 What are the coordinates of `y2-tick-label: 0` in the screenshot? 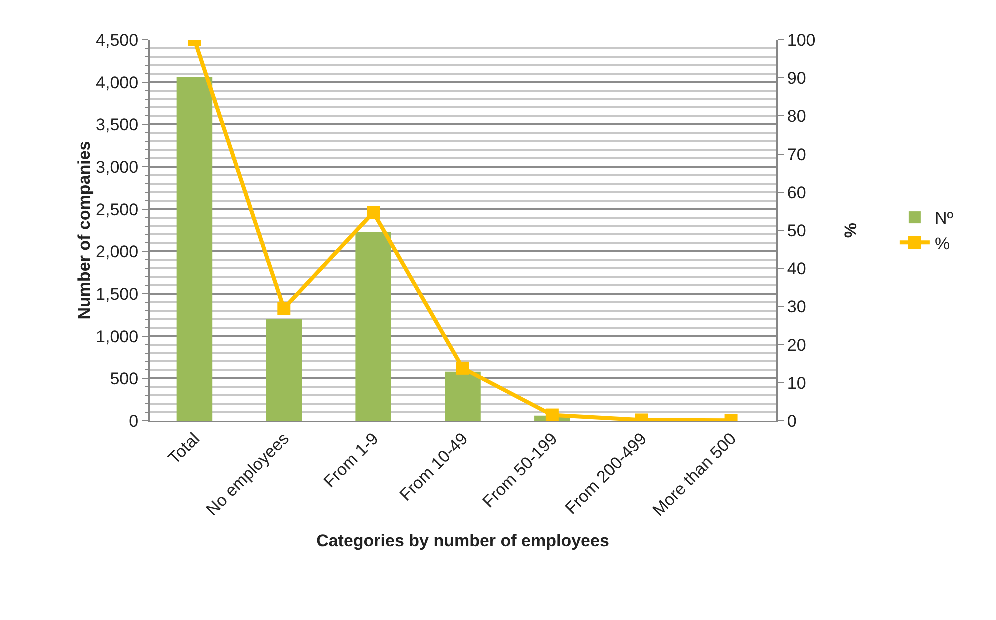 It's located at (792, 421).